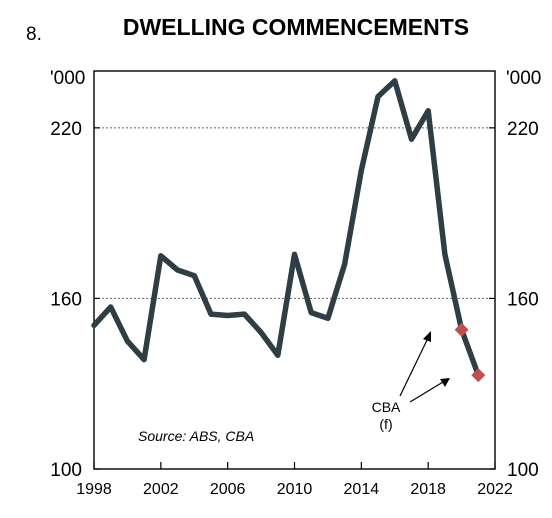 The height and width of the screenshot is (518, 552). I want to click on x-tick-label: 2018, so click(428, 489).